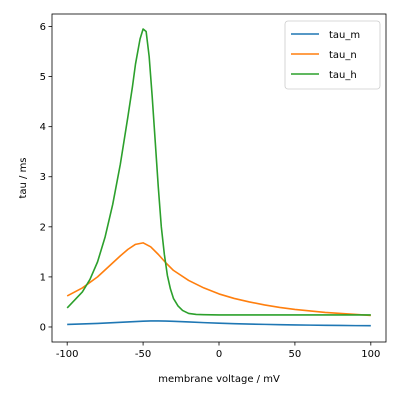 The image size is (400, 400). What do you see at coordinates (143, 354) in the screenshot?
I see `x-tick-label: -50` at bounding box center [143, 354].